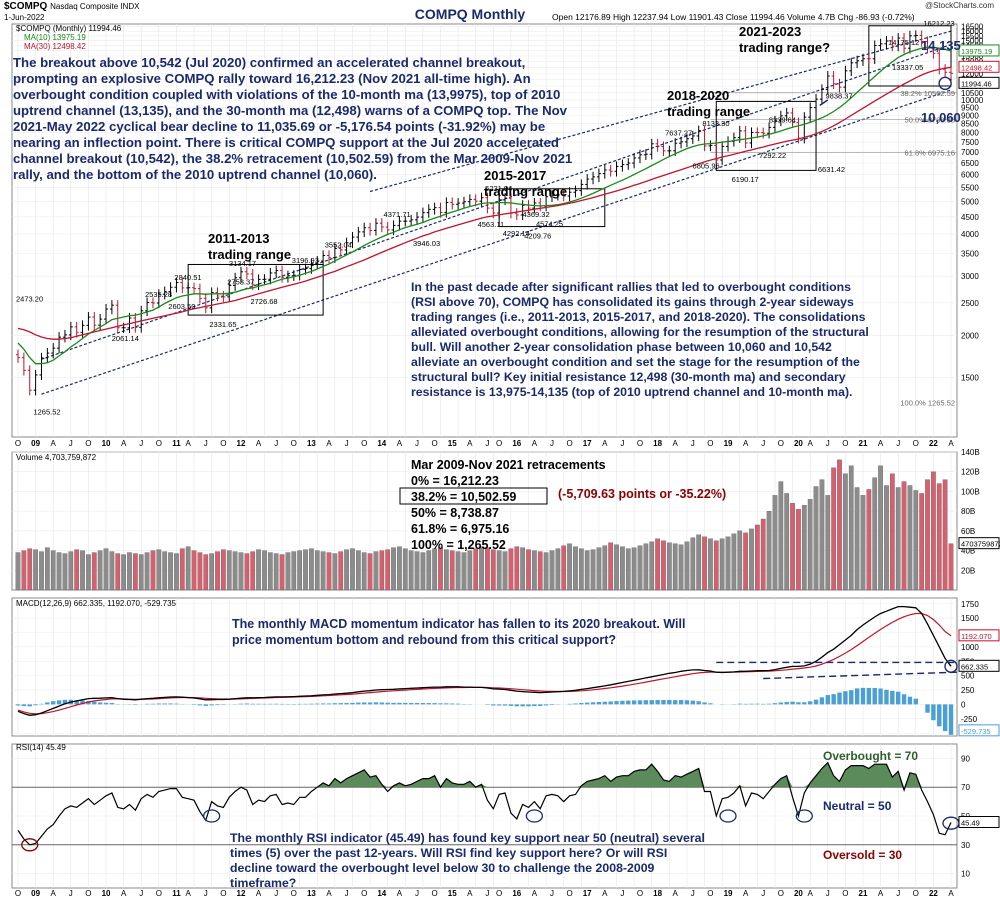 This screenshot has width=1000, height=902. Describe the element at coordinates (484, 660) in the screenshot. I see `macd-line` at that location.